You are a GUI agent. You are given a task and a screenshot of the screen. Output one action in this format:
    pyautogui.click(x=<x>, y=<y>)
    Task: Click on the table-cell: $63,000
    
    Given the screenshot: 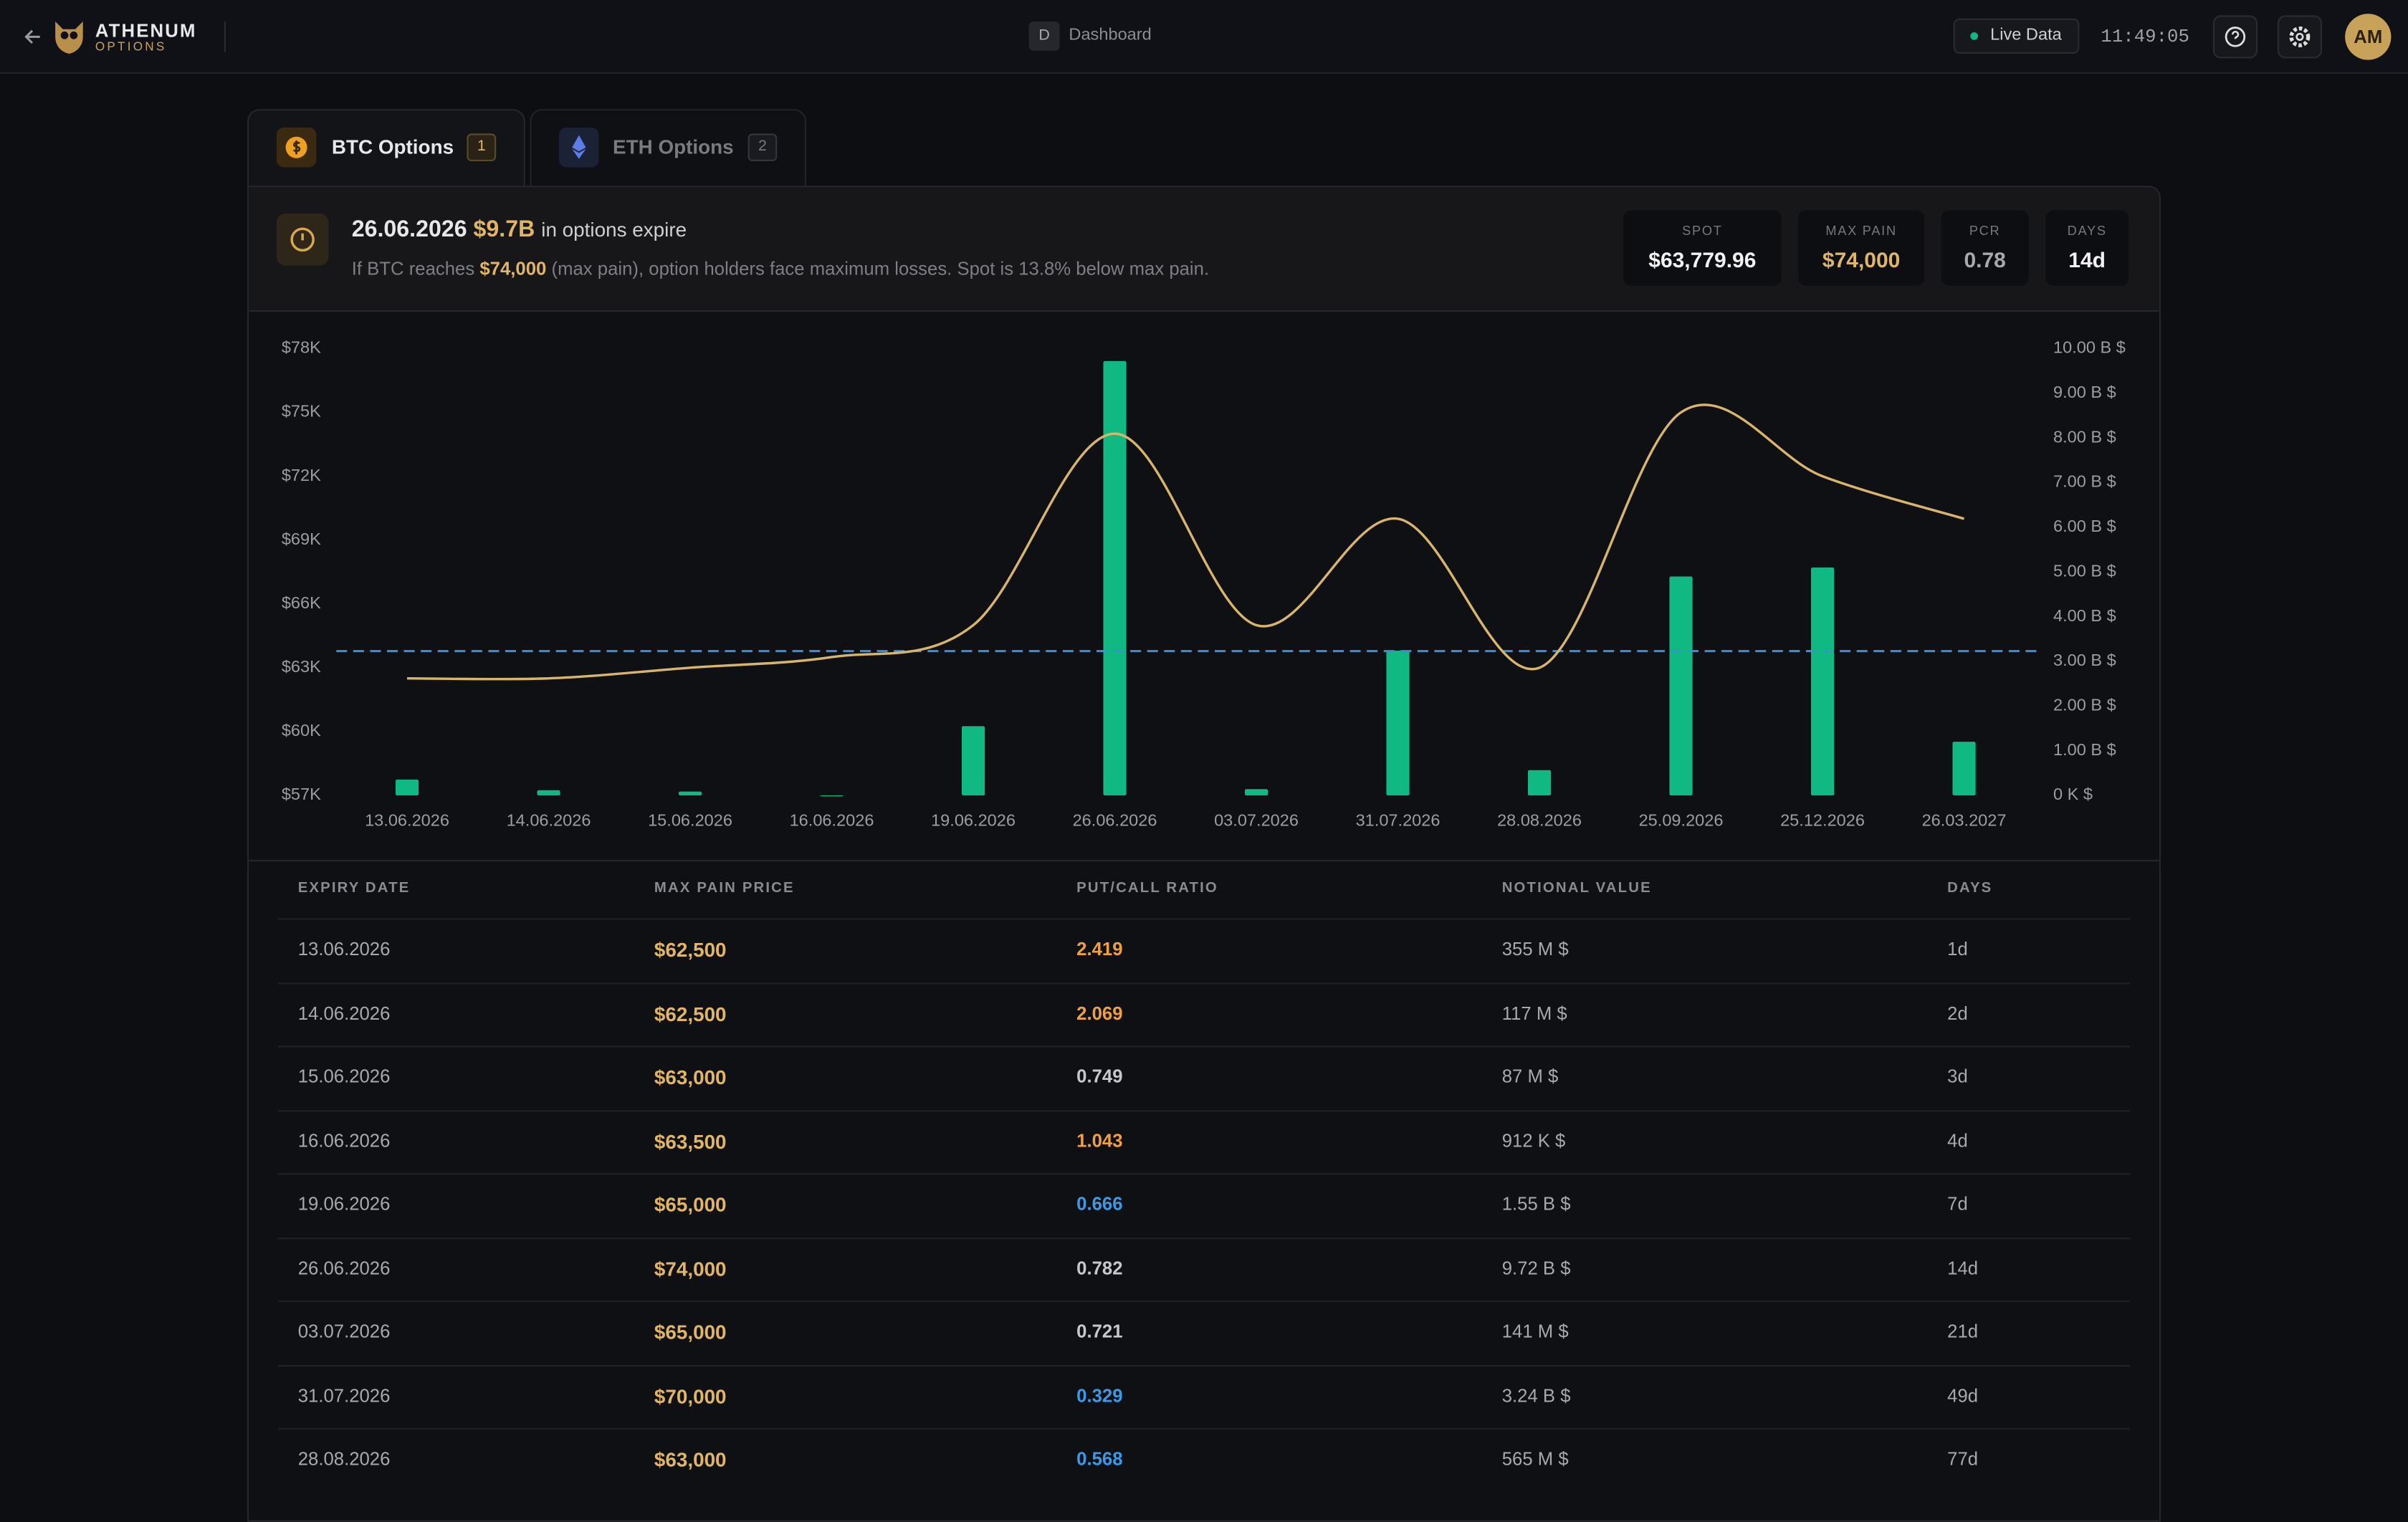 What is the action you would take?
    pyautogui.click(x=690, y=1078)
    